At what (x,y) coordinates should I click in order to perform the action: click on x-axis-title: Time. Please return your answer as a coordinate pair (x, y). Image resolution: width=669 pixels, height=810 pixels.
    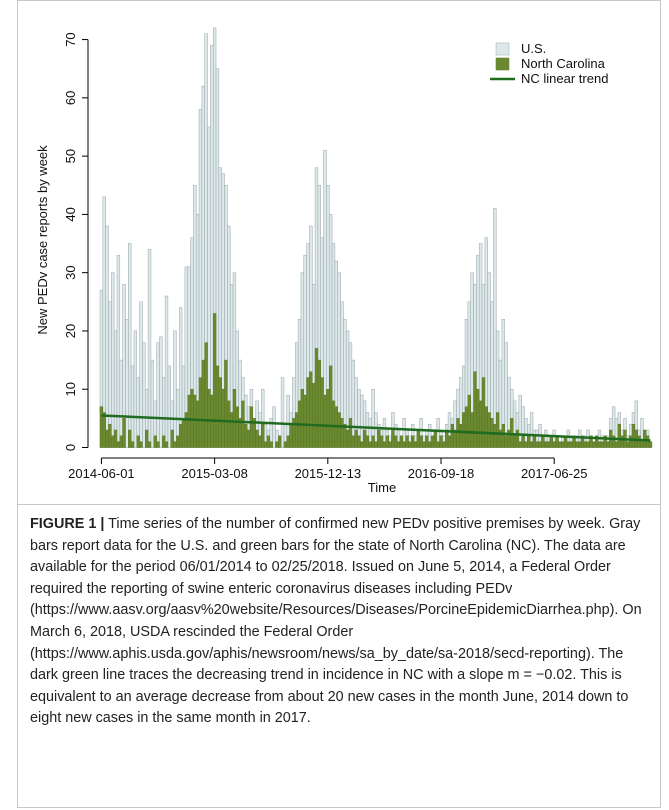
    Looking at the image, I should click on (382, 487).